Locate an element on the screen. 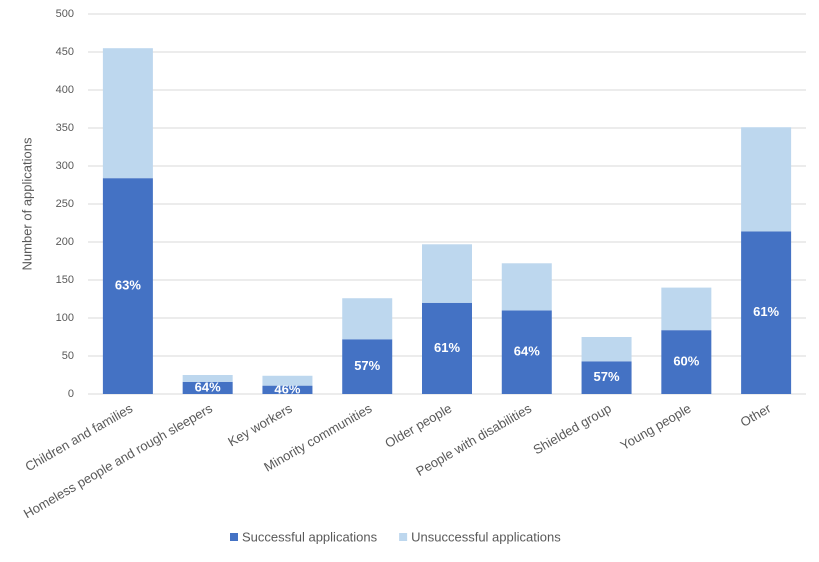  x-tick-label: Shielded group is located at coordinates (572, 429).